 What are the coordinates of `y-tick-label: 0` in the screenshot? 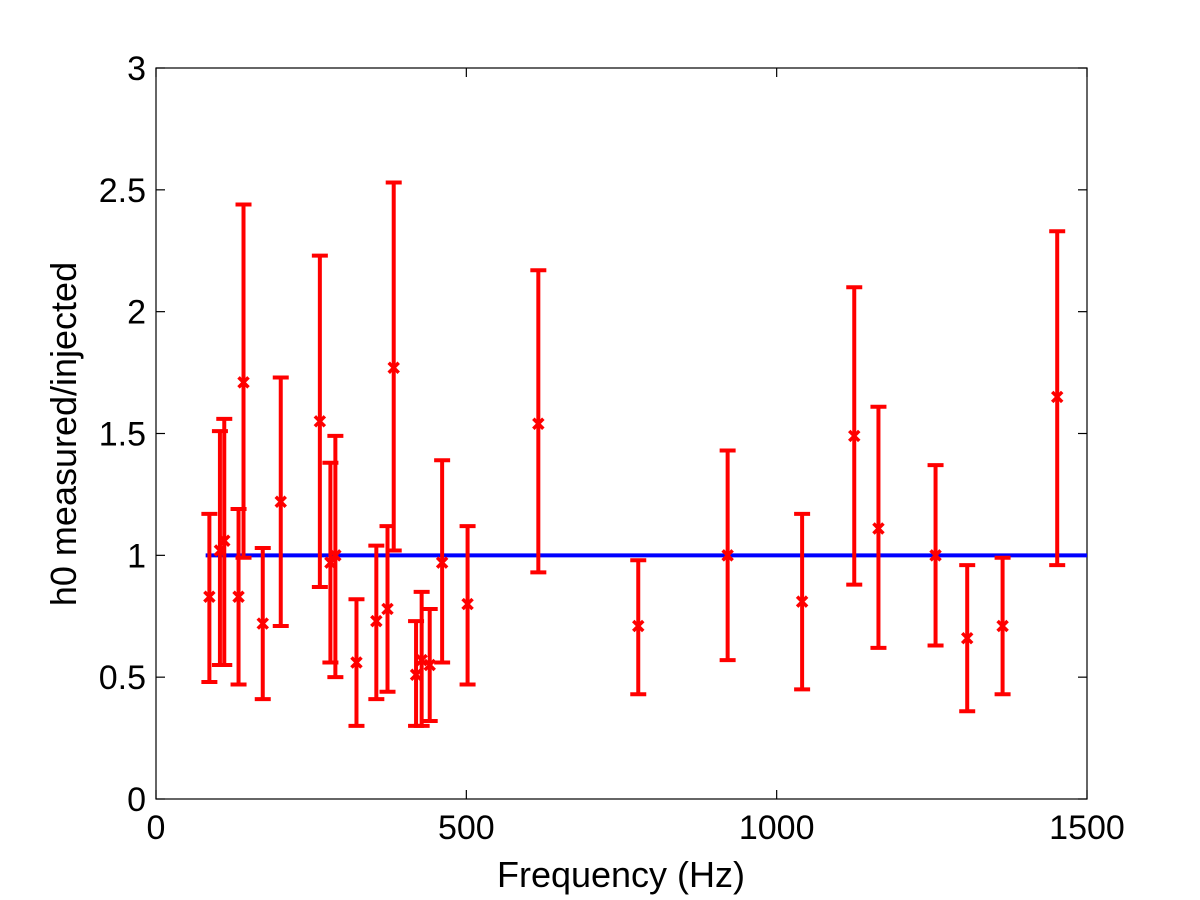 It's located at (136, 800).